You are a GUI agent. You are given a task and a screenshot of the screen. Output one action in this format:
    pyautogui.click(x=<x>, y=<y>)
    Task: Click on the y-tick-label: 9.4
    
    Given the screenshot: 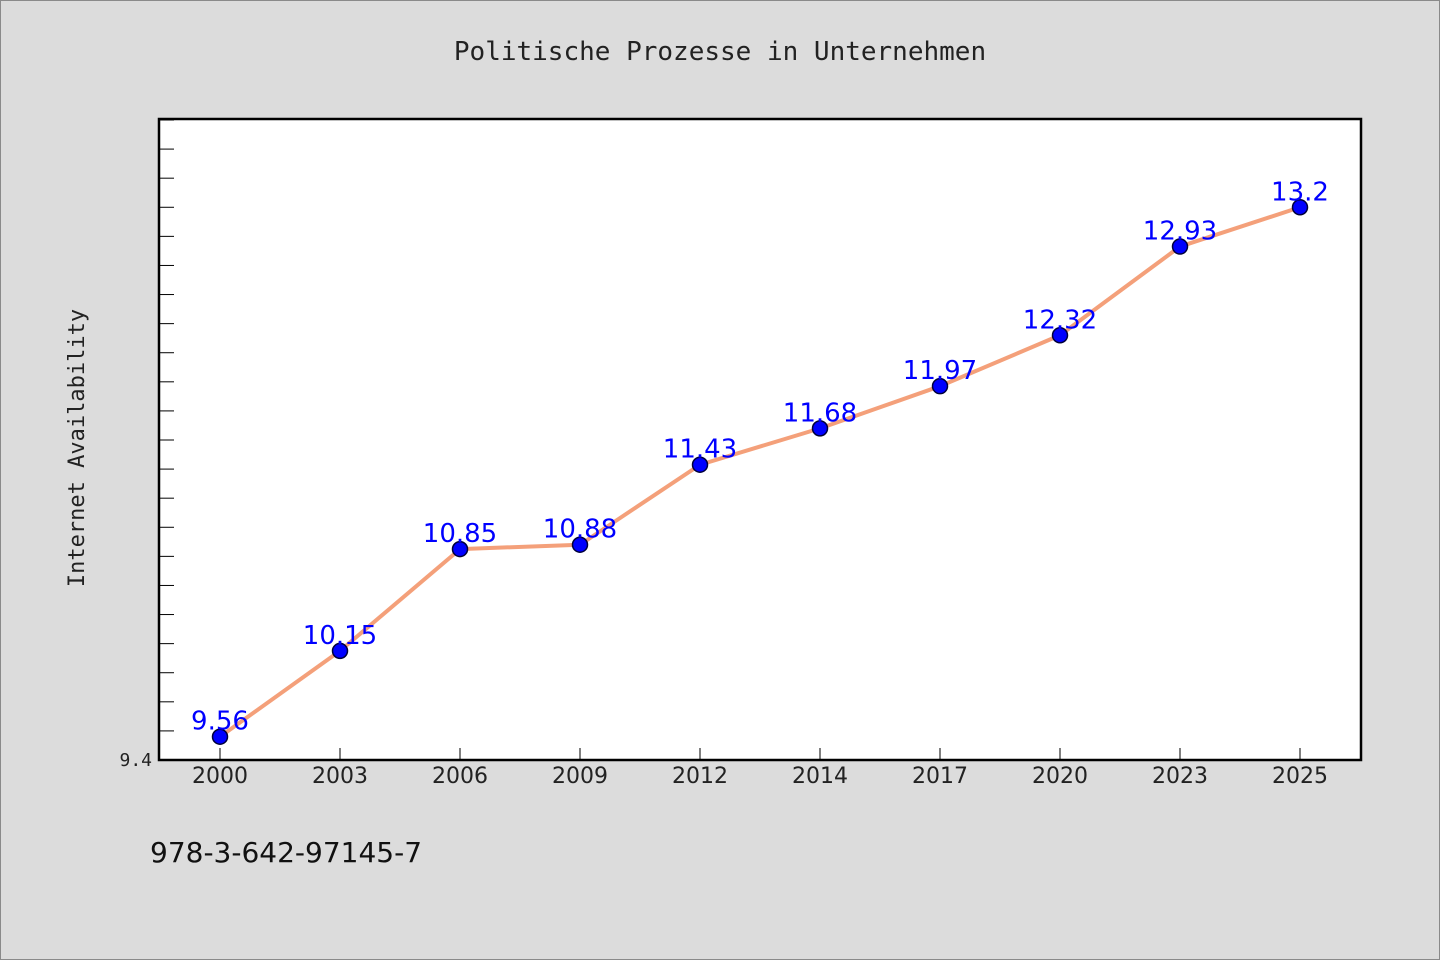 What is the action you would take?
    pyautogui.click(x=135, y=760)
    